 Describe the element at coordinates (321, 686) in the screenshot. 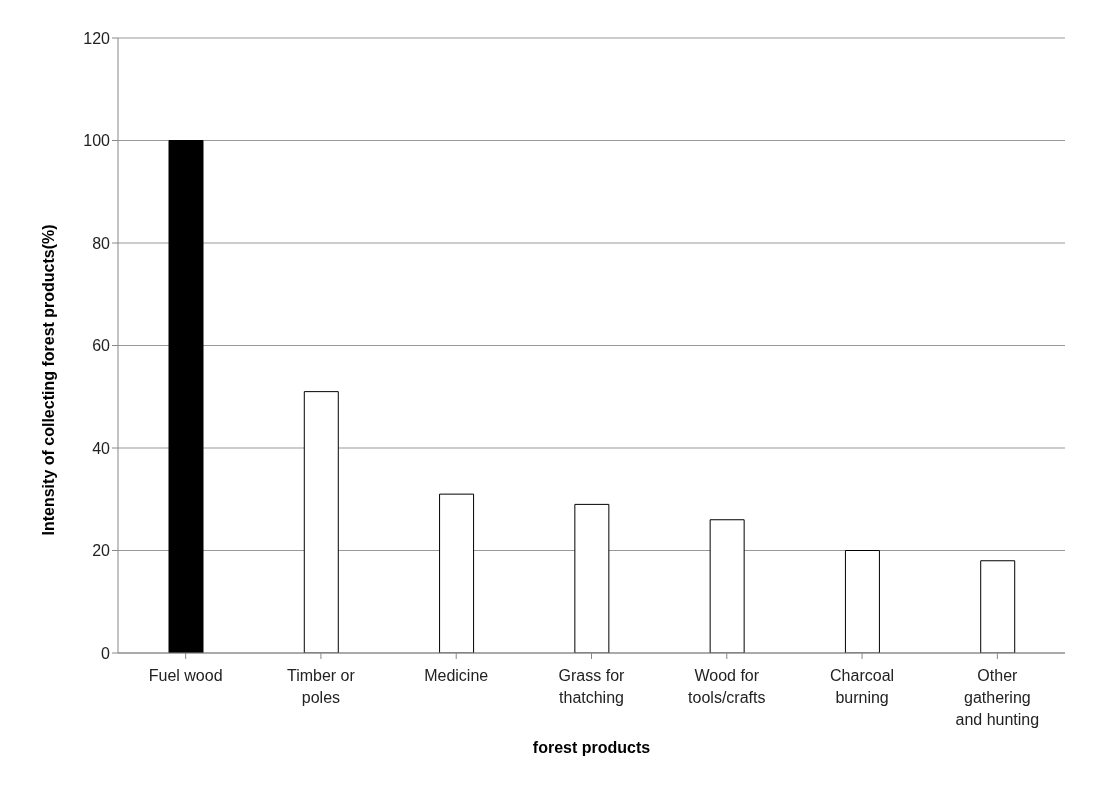

I see `x-tick-label: Timber or poles` at that location.